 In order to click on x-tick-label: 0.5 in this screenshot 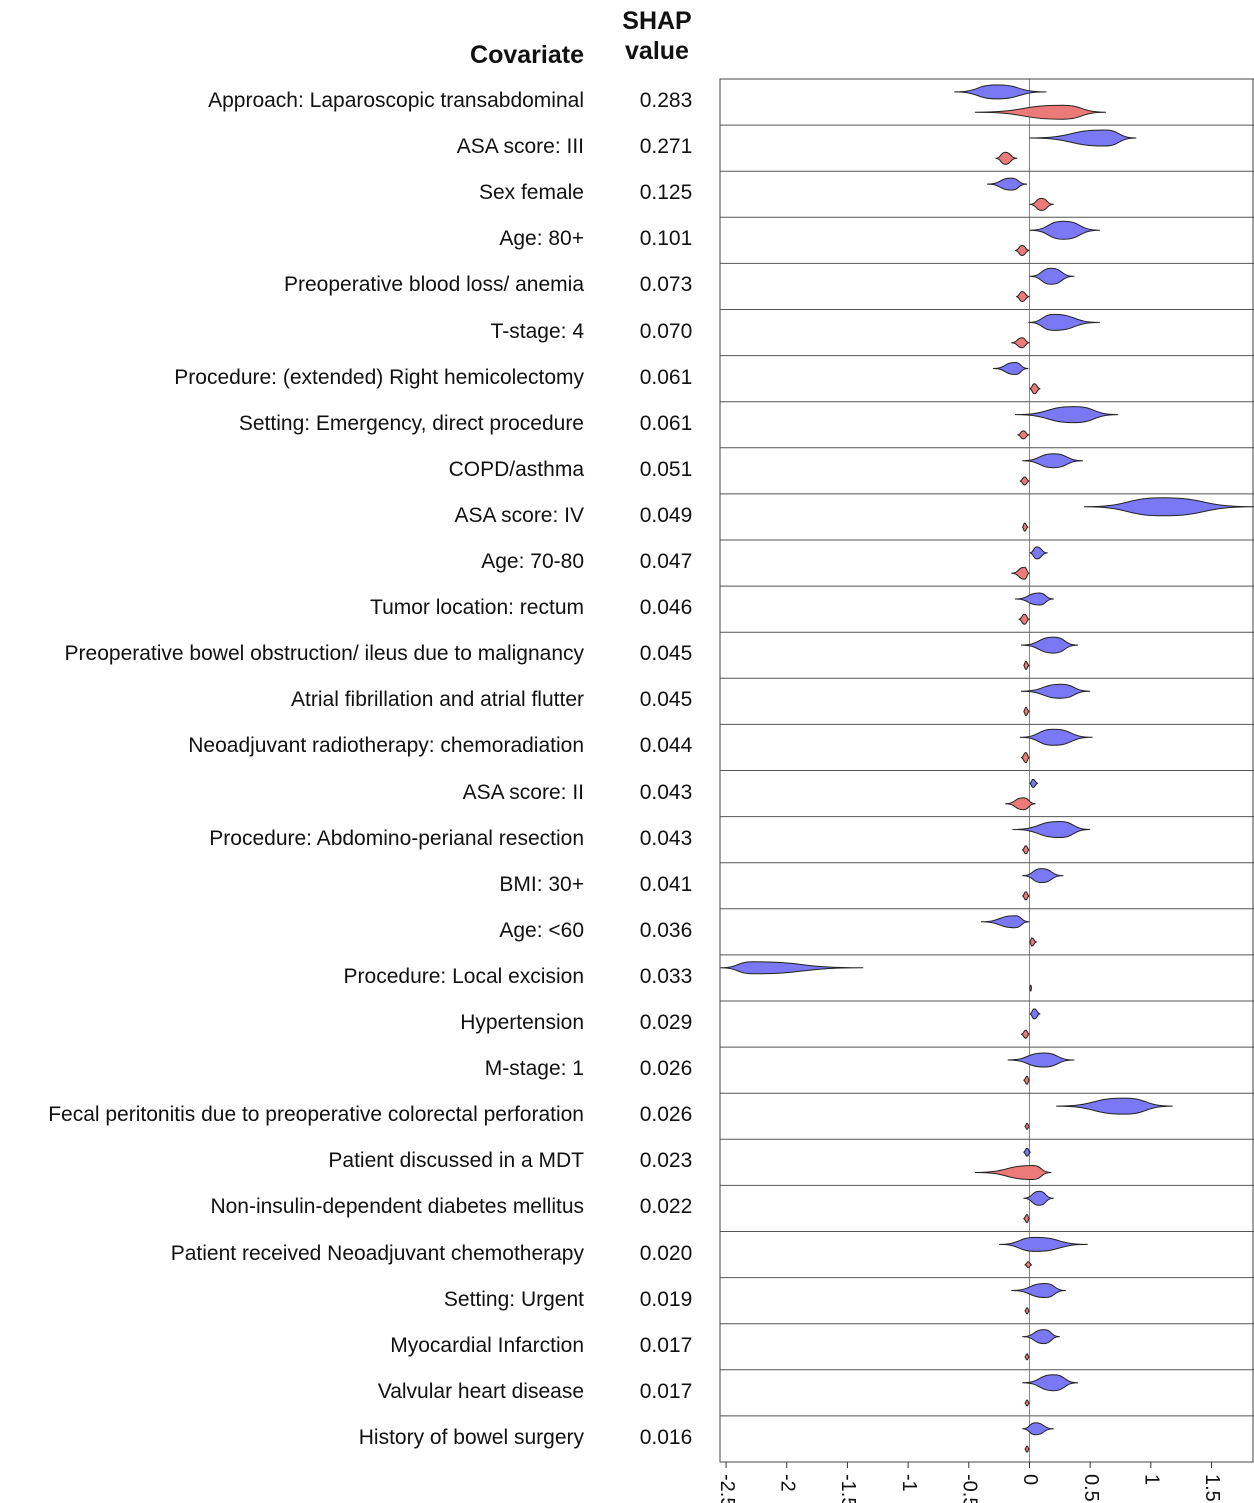, I will do `click(1091, 1488)`.